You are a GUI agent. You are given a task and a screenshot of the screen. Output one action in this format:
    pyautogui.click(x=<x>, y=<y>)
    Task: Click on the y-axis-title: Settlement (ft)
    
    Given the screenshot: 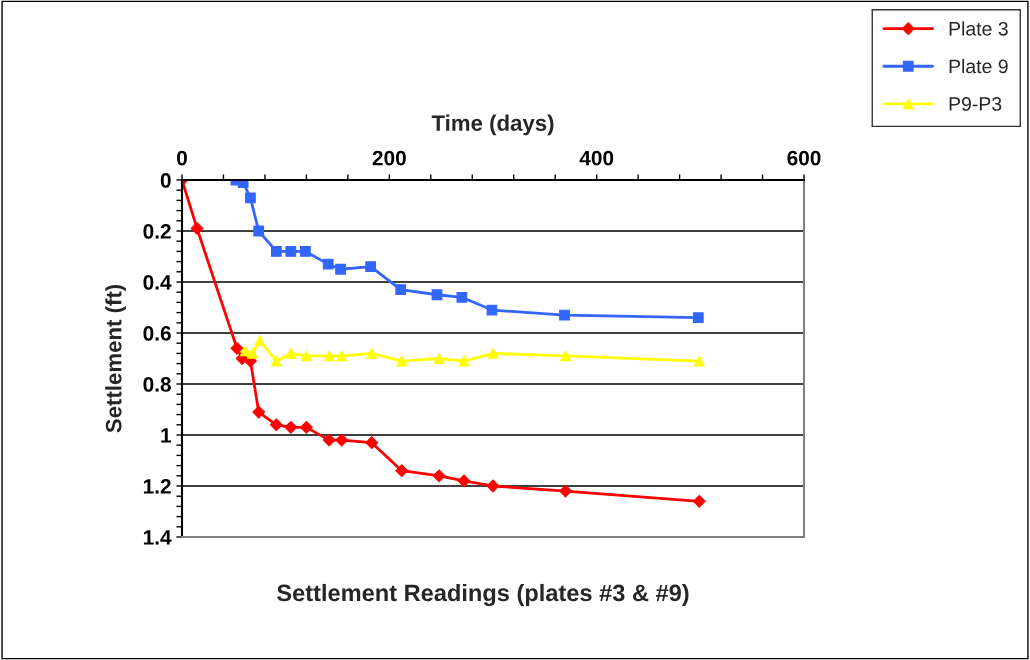 What is the action you would take?
    pyautogui.click(x=115, y=358)
    